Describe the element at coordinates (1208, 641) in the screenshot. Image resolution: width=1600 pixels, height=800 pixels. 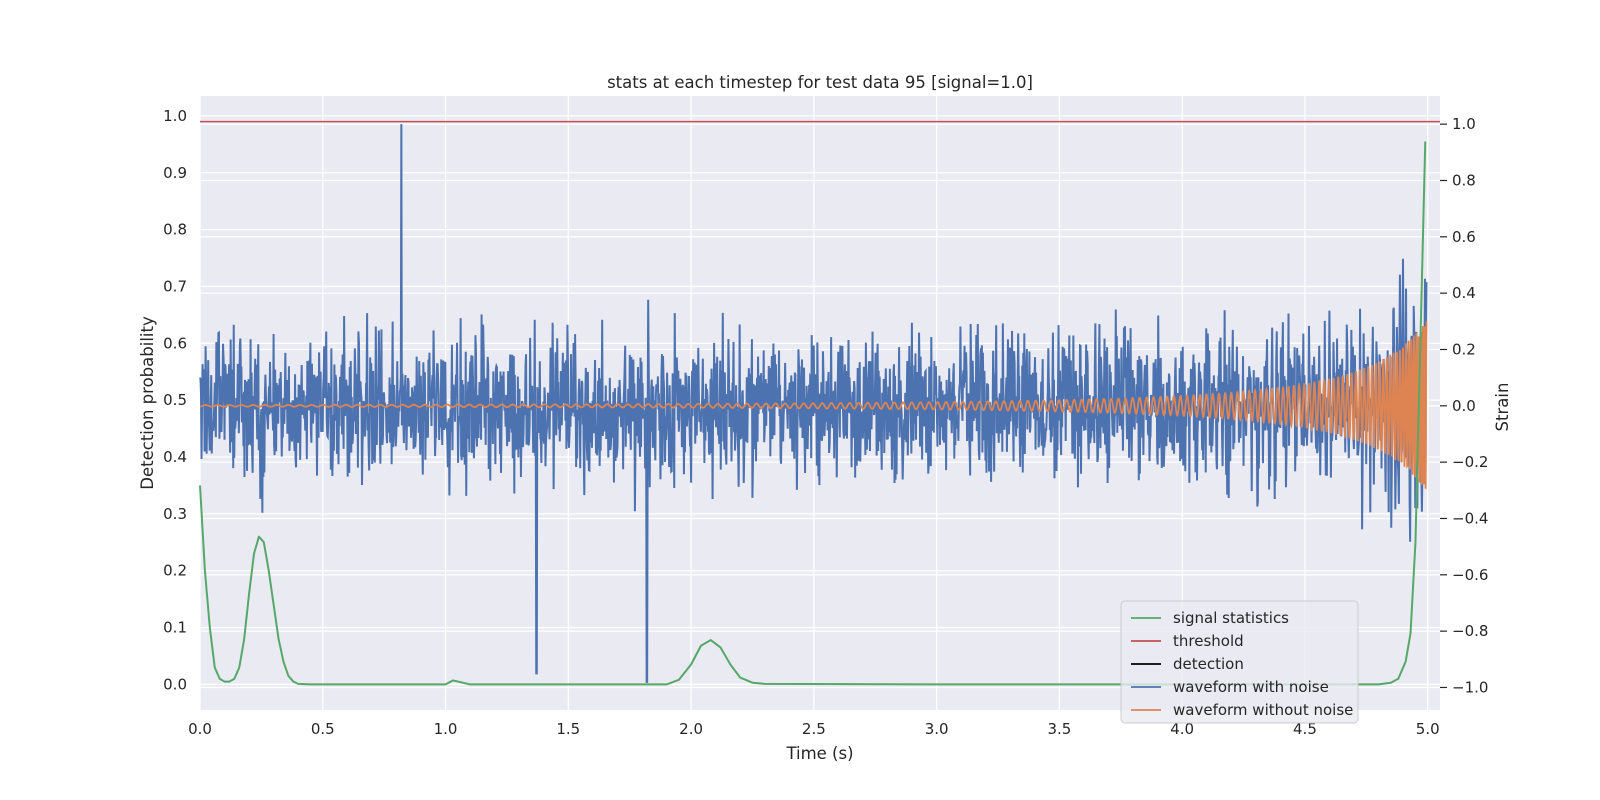
I see `legend-label: threshold` at that location.